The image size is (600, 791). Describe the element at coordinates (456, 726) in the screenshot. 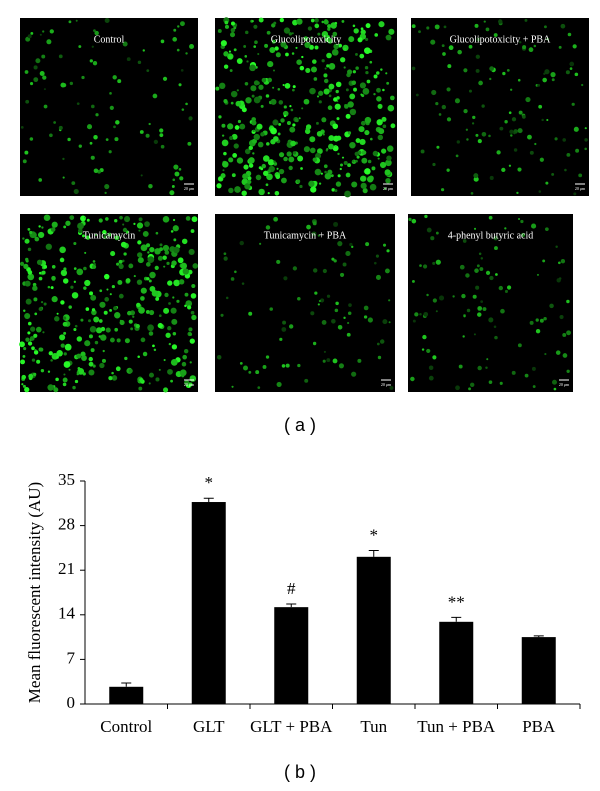

I see `x-tick-label: Tun + PBA` at that location.